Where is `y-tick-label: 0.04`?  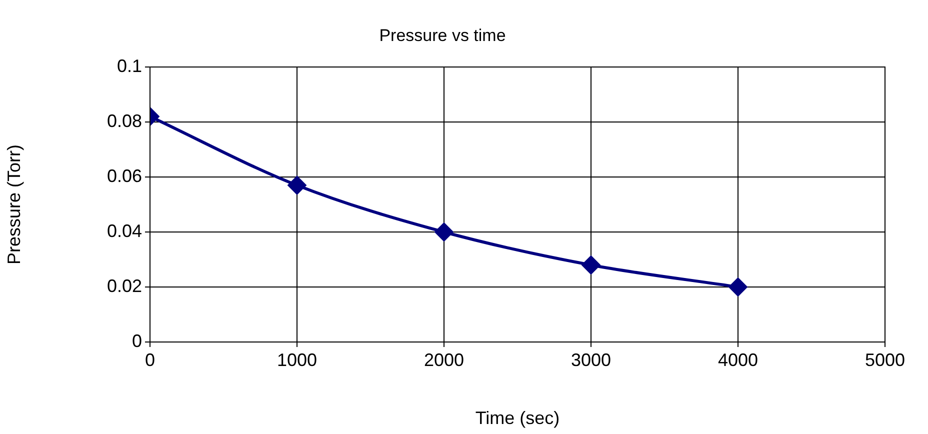
y-tick-label: 0.04 is located at coordinates (124, 230).